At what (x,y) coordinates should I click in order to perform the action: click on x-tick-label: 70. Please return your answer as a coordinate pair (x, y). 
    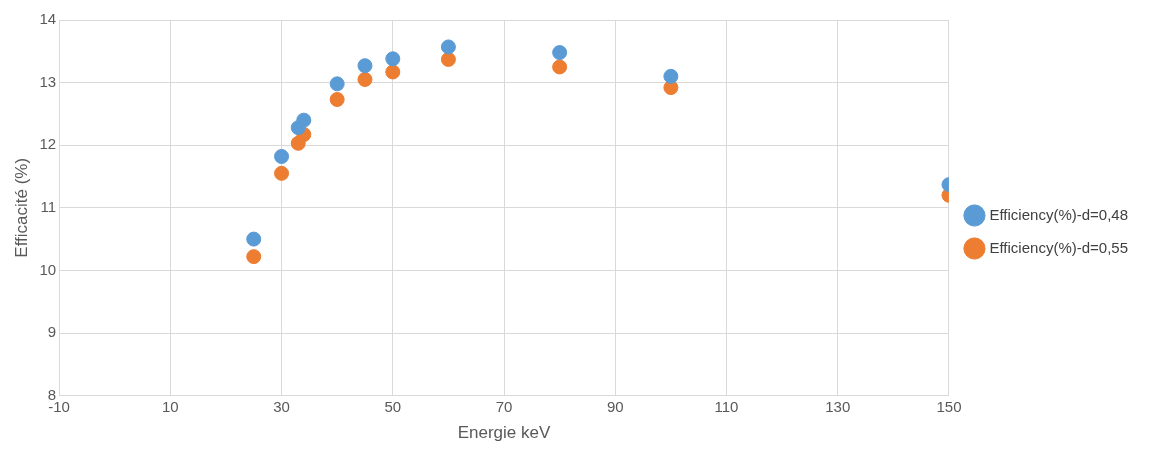
    Looking at the image, I should click on (504, 406).